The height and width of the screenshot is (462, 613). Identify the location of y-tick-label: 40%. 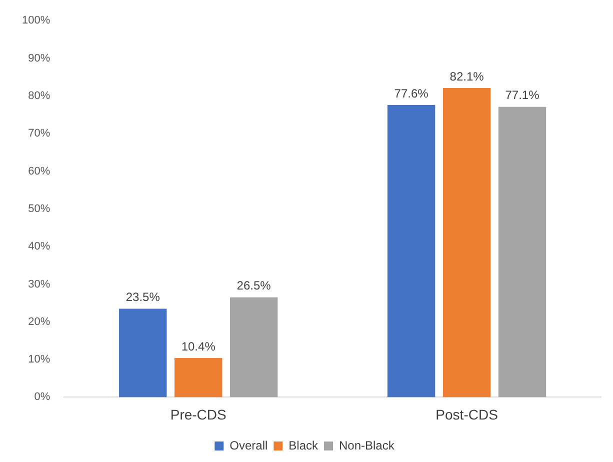
(39, 246).